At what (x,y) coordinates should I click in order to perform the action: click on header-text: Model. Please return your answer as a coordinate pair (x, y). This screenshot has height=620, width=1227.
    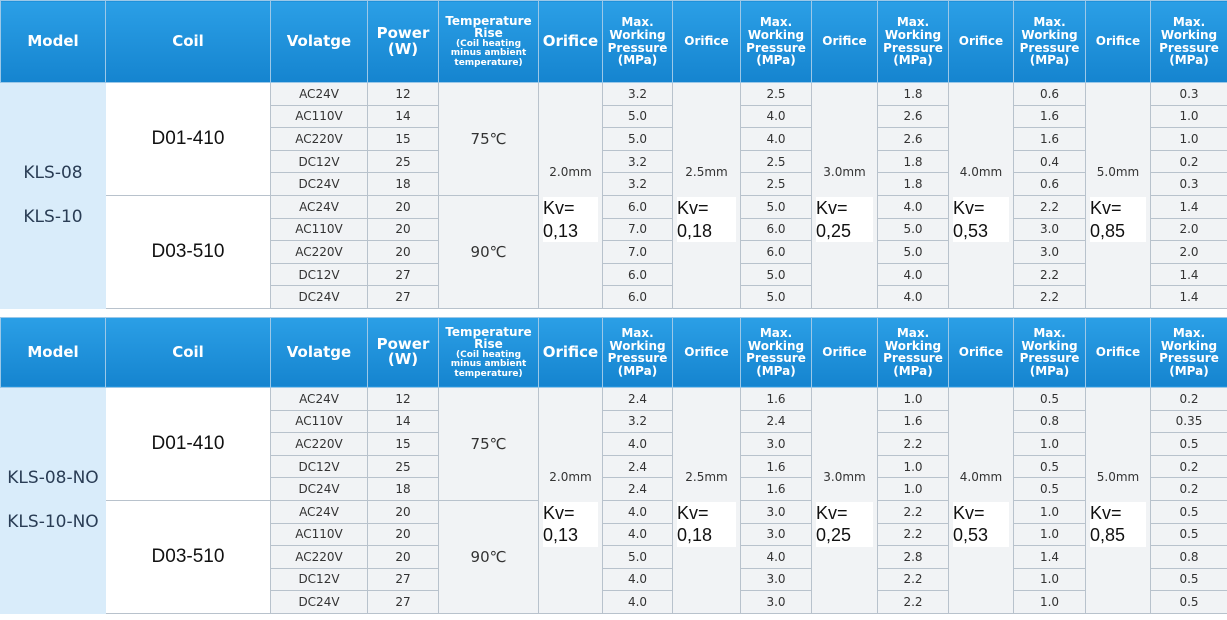
    Looking at the image, I should click on (53, 351).